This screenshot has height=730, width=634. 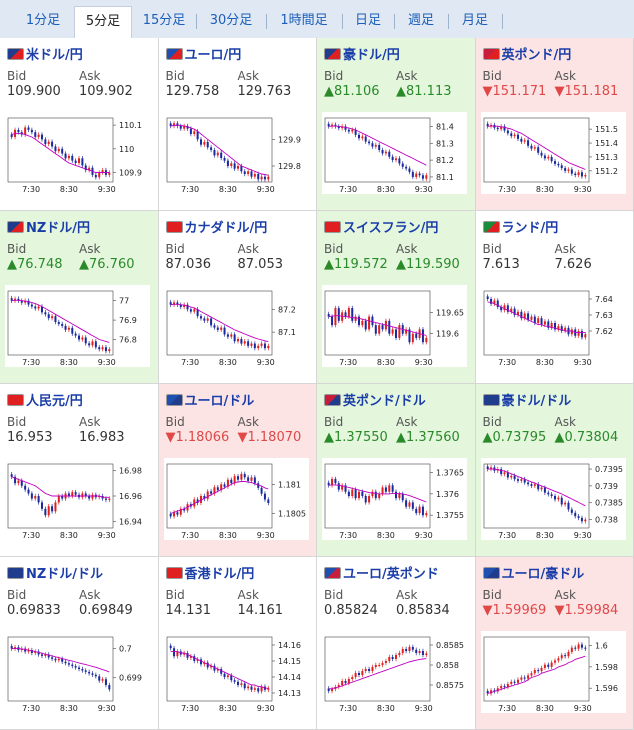 I want to click on pair-name: ユーロ/豪ドル, so click(x=543, y=574).